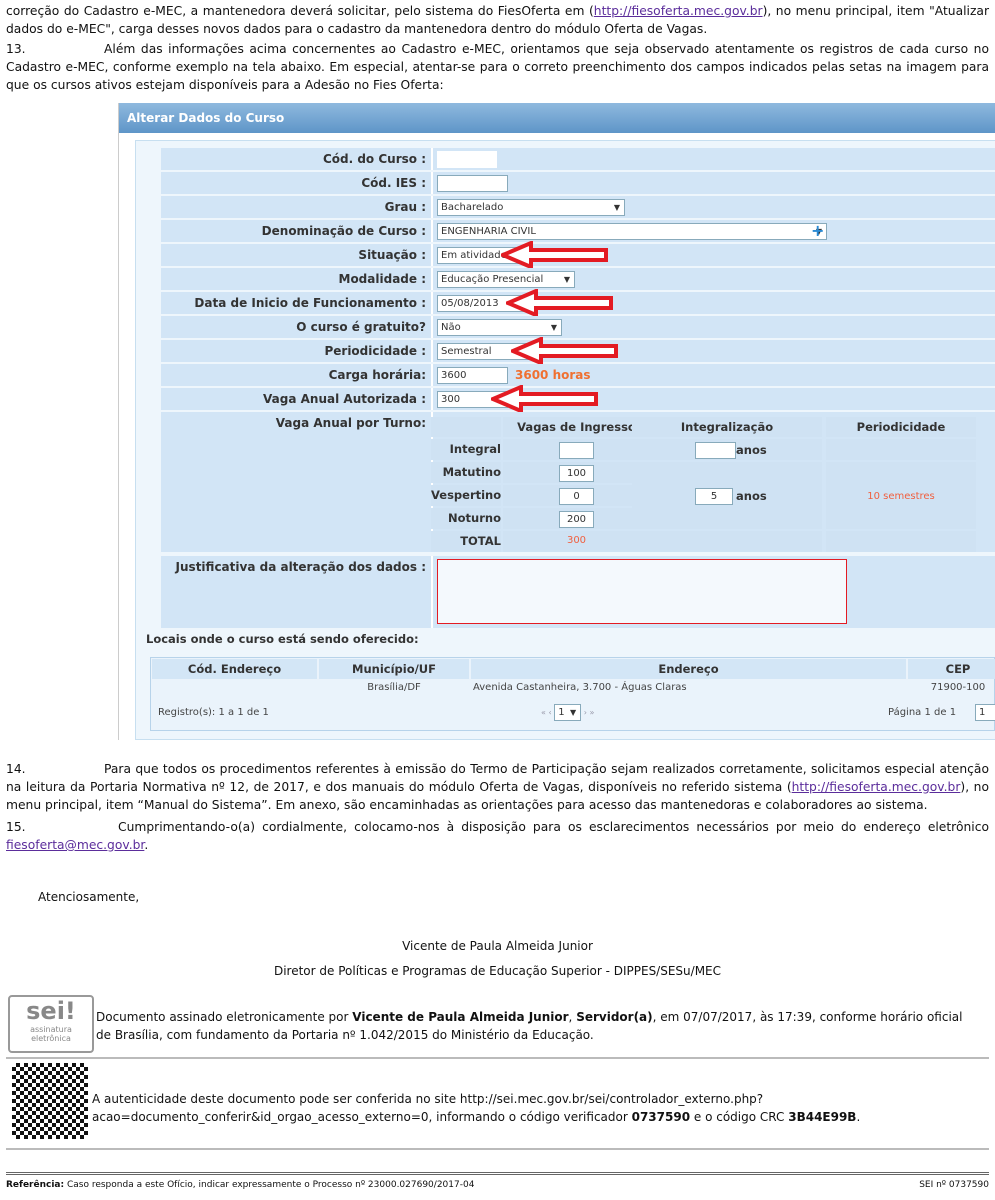 This screenshot has height=1200, width=995. I want to click on field-label: Modalidade :, so click(382, 279).